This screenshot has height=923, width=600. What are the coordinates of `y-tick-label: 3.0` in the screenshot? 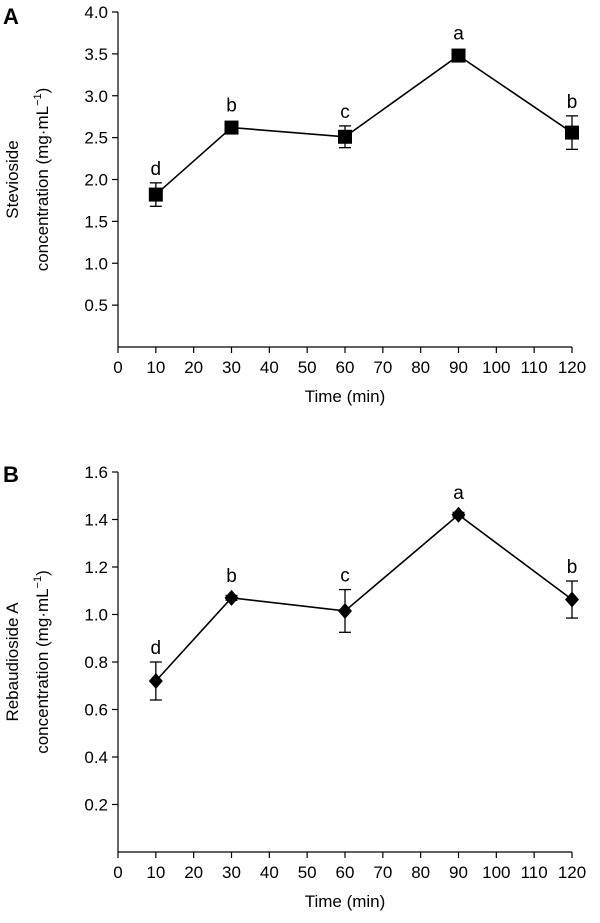 It's located at (96, 96).